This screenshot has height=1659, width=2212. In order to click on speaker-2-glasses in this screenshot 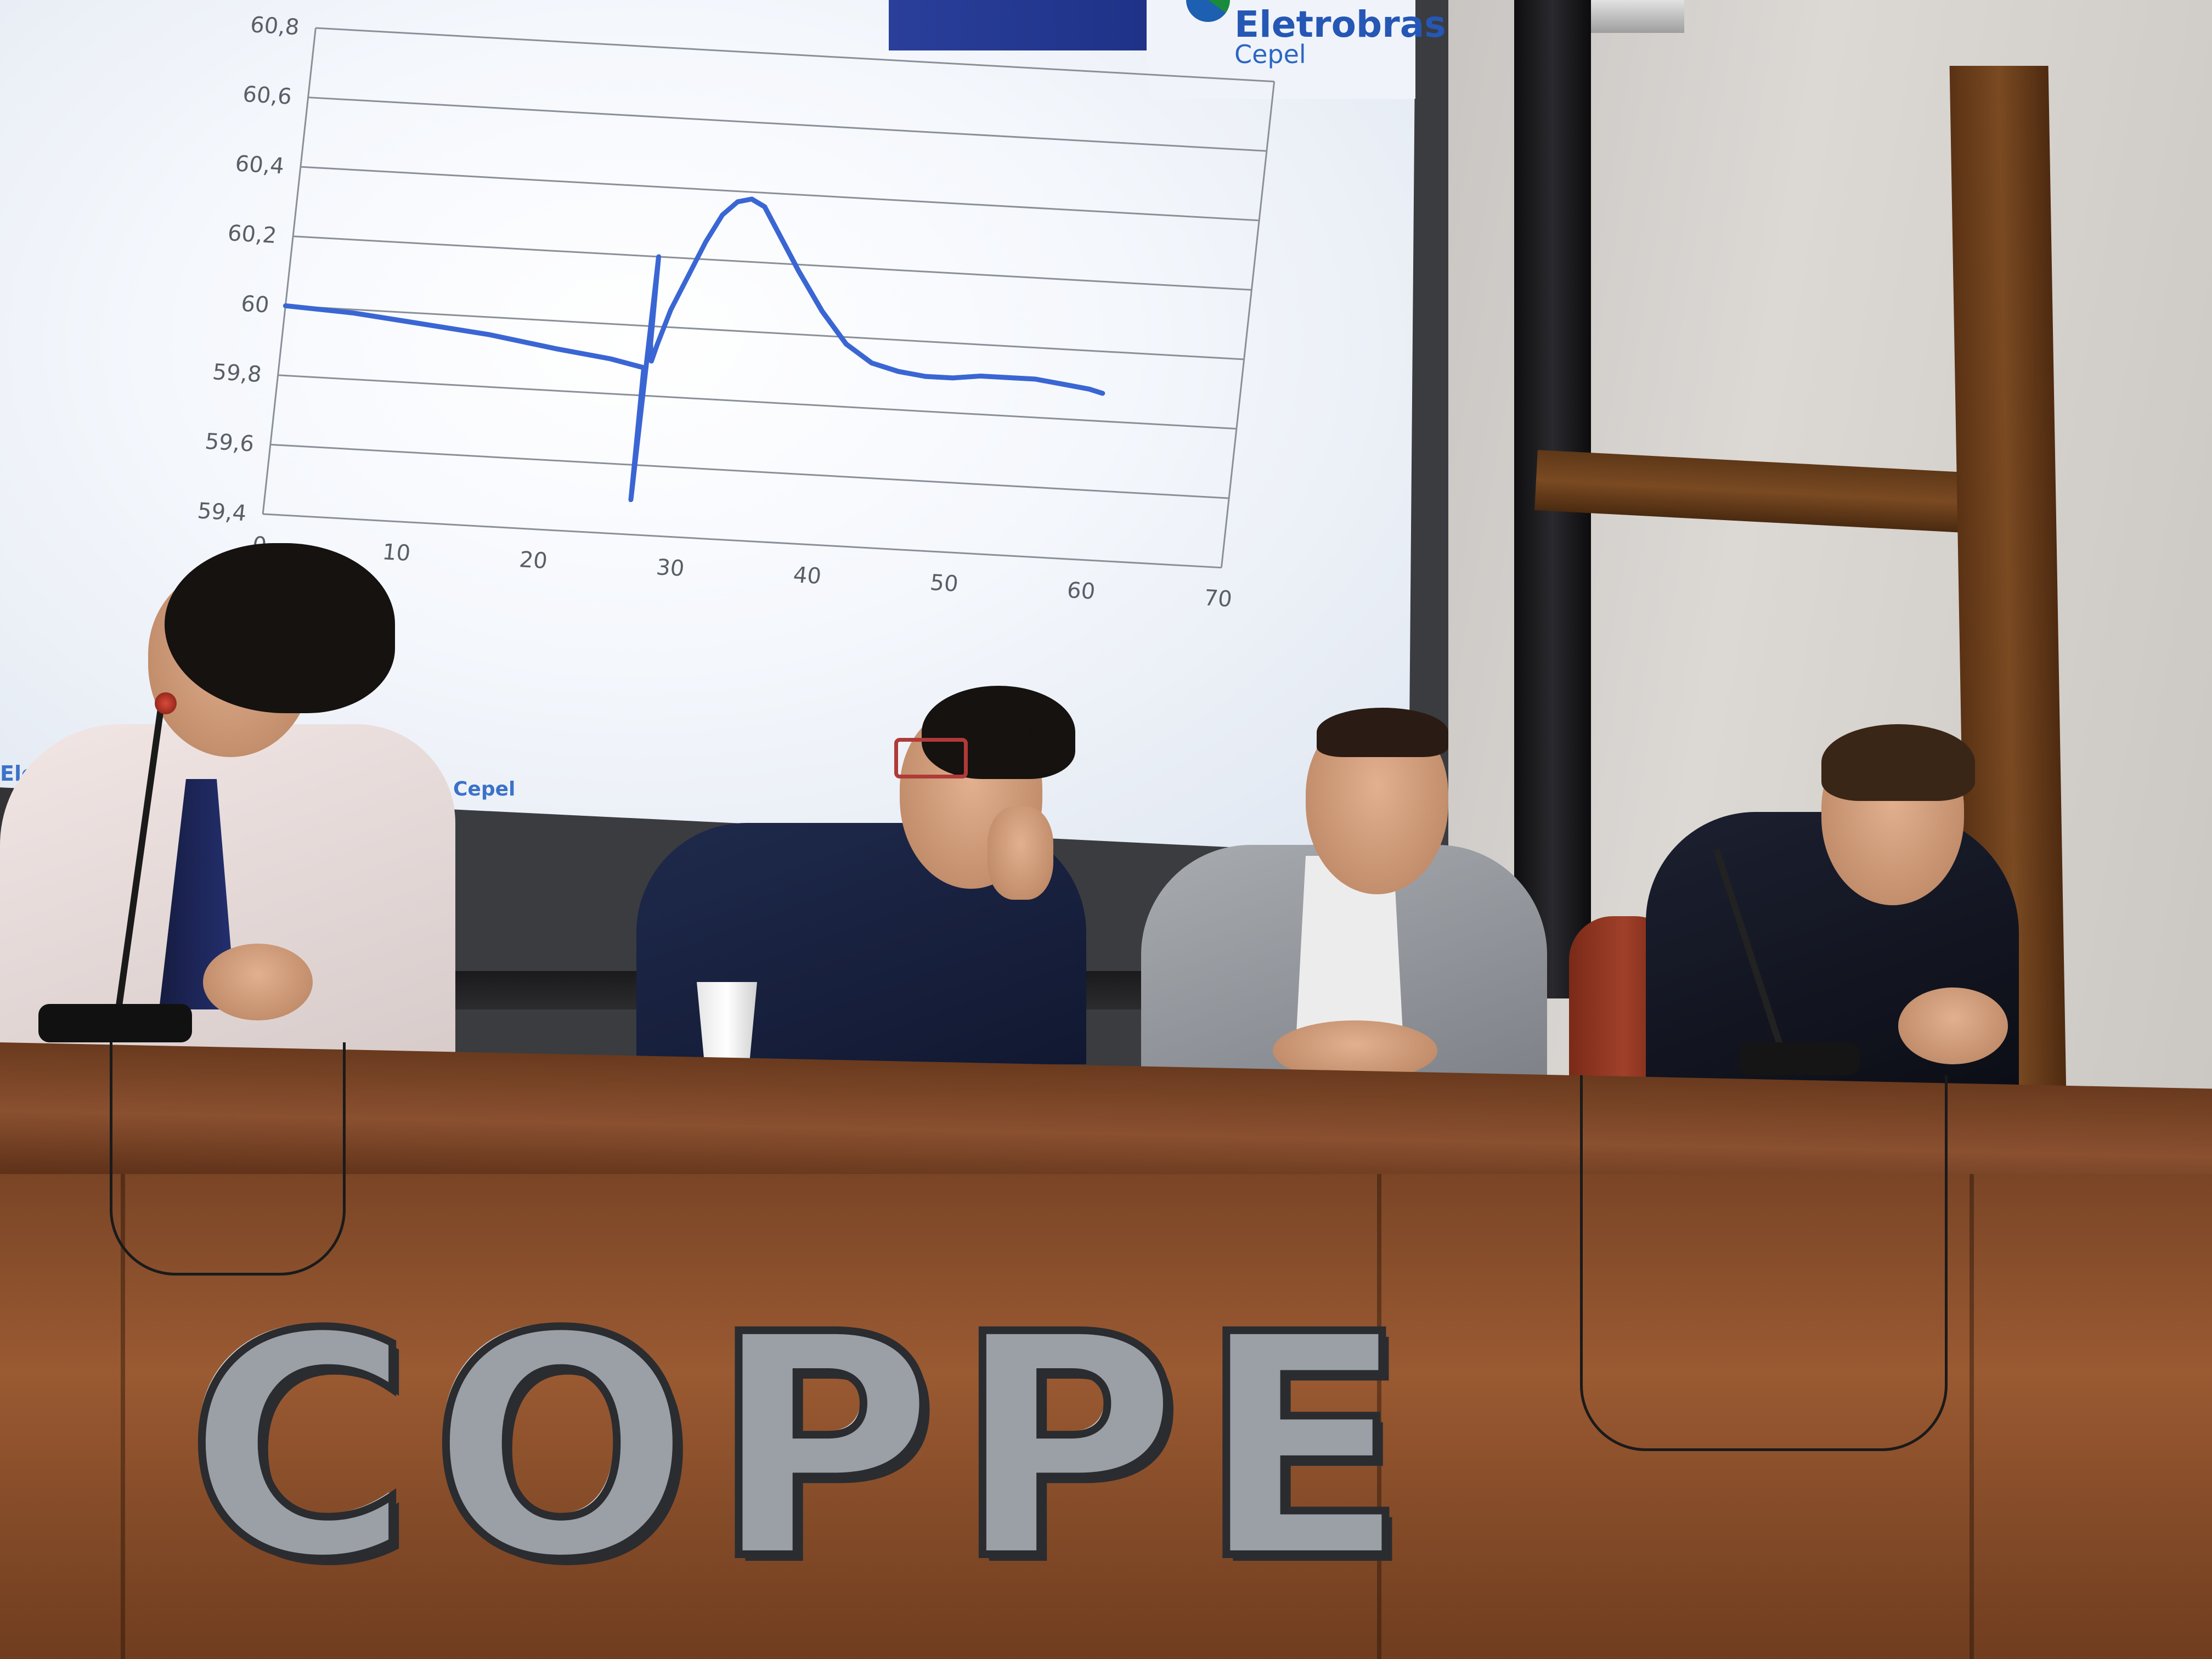, I will do `click(931, 758)`.